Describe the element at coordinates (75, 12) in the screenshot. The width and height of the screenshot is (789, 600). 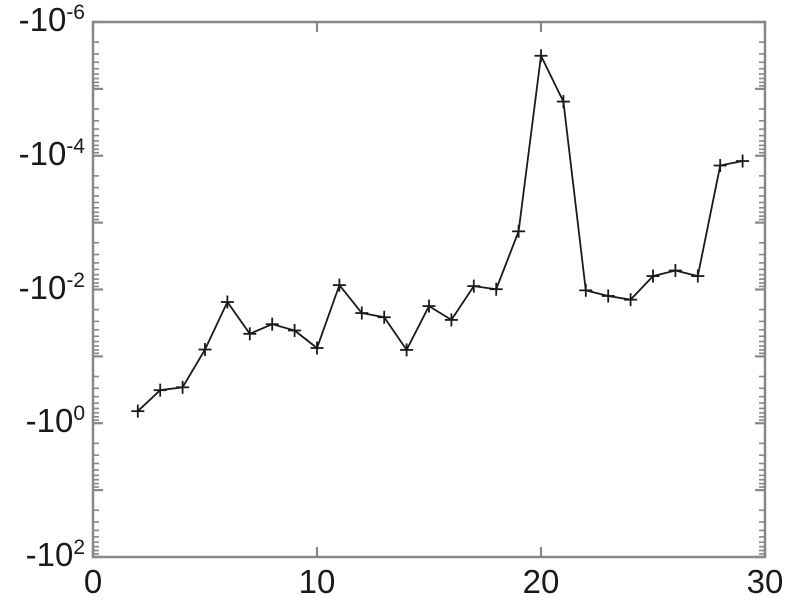
I see `y-tick-exponent: -6` at that location.